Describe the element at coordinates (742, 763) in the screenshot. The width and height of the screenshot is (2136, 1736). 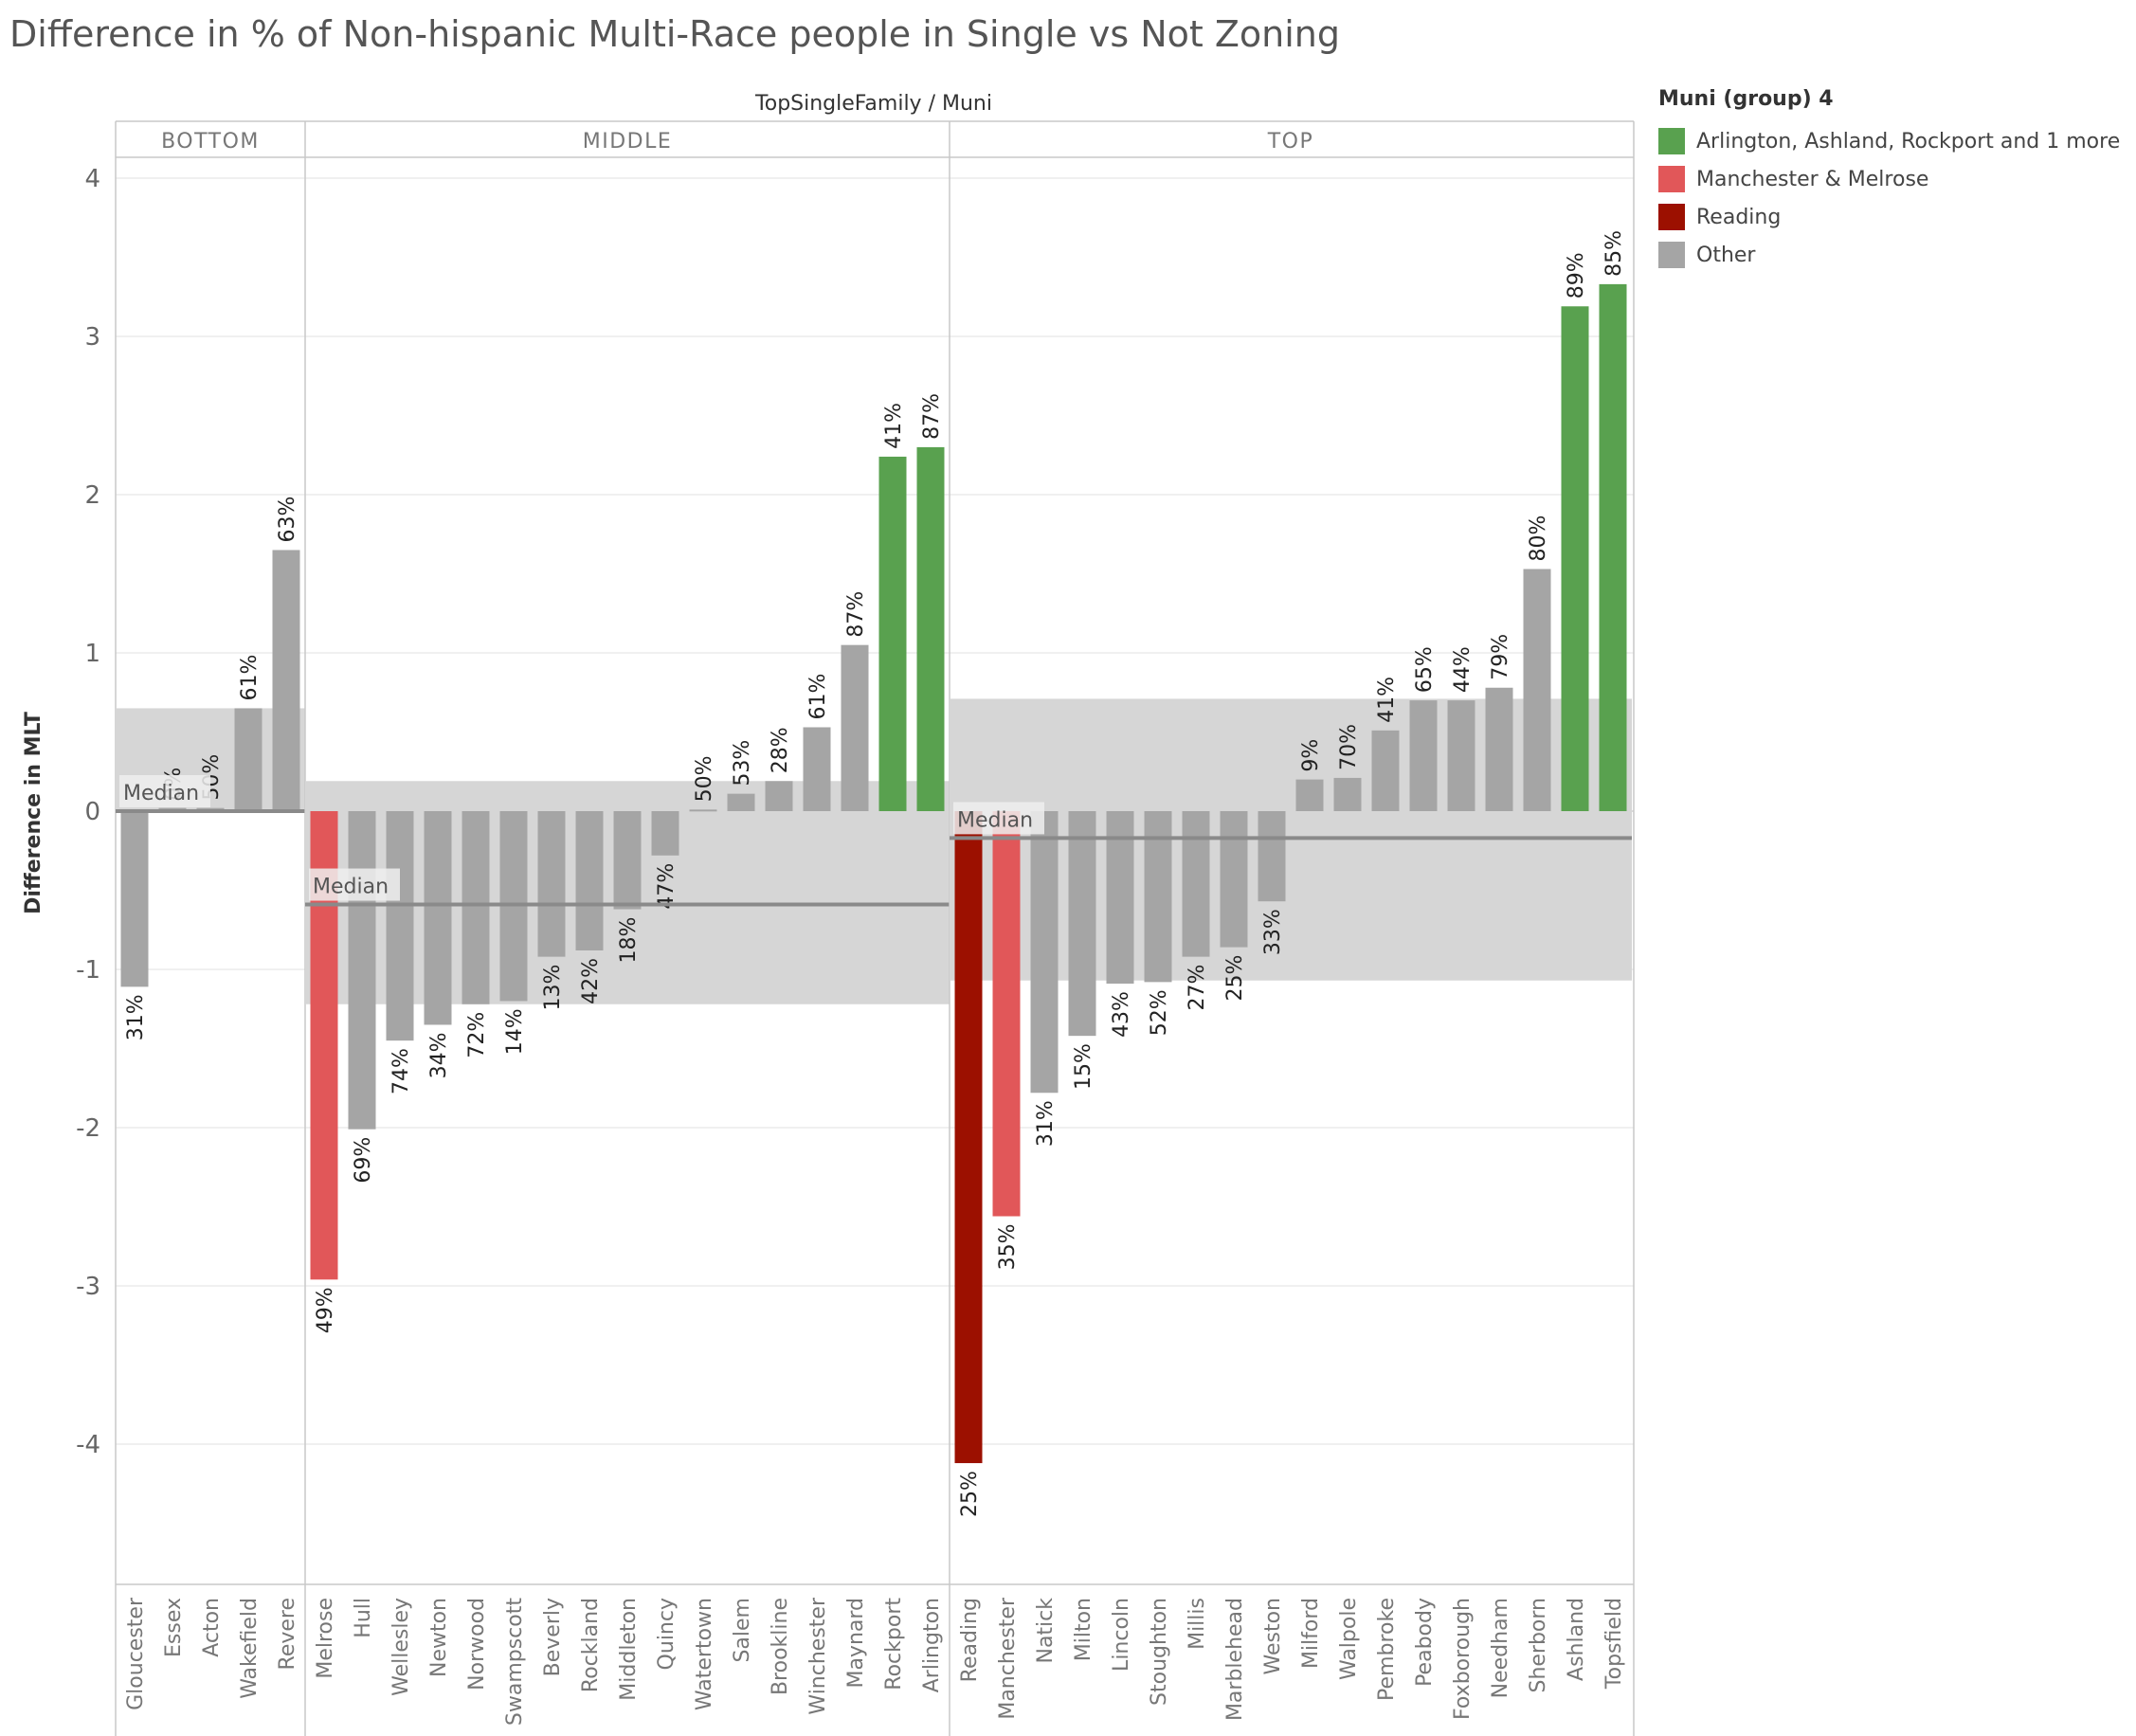
I see `data-label: 53%` at that location.